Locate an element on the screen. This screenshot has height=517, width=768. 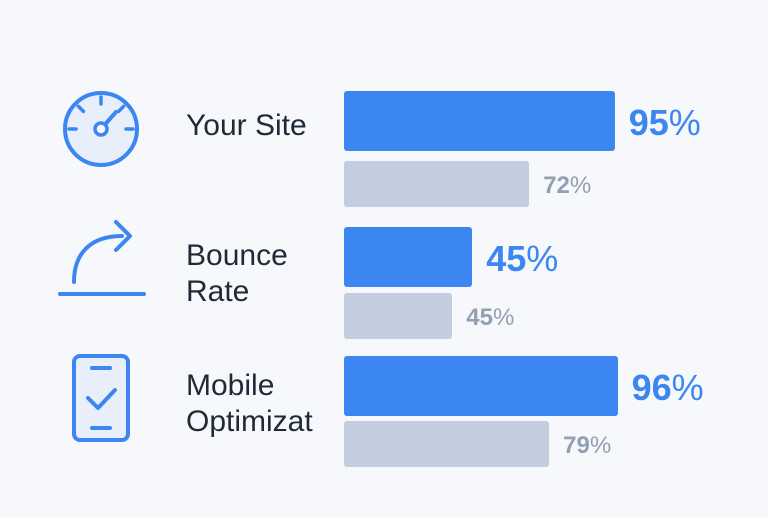
data-label-secondary: 72% is located at coordinates (567, 185).